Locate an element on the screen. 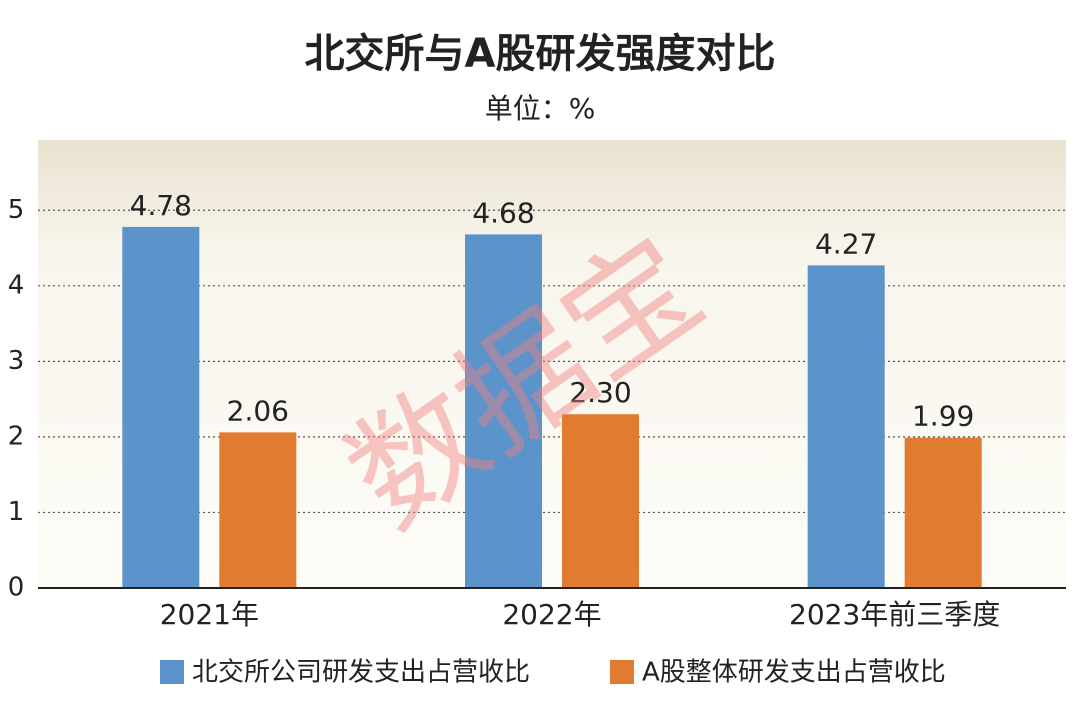  y-tick-label: 5 is located at coordinates (16, 210).